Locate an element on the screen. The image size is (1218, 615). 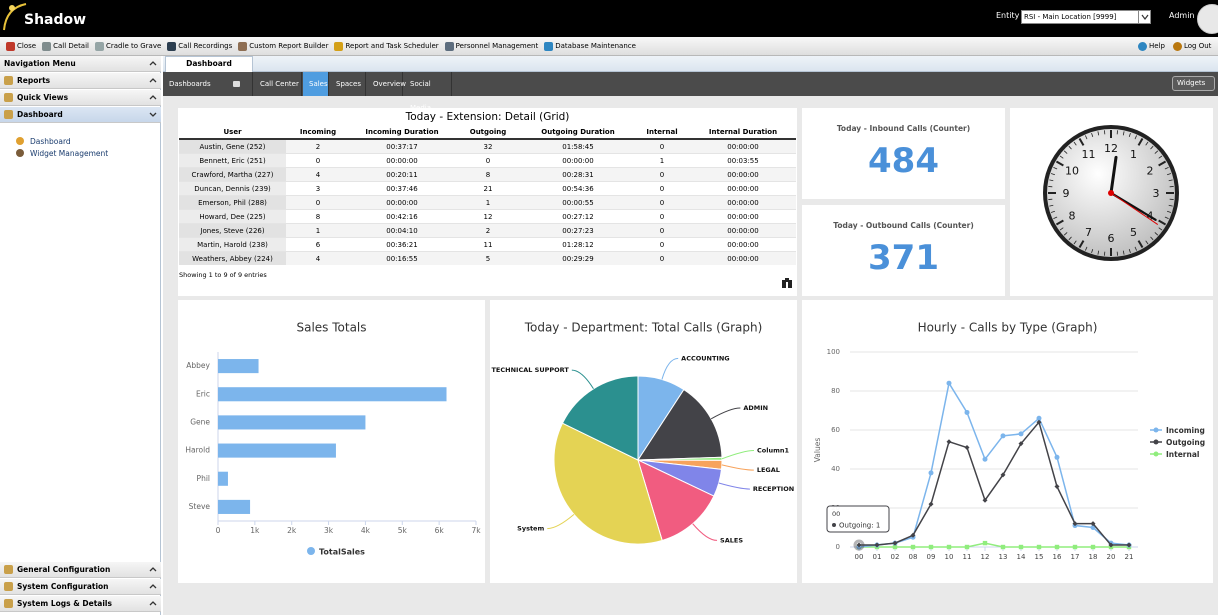
table-cell: 12 is located at coordinates (488, 216).